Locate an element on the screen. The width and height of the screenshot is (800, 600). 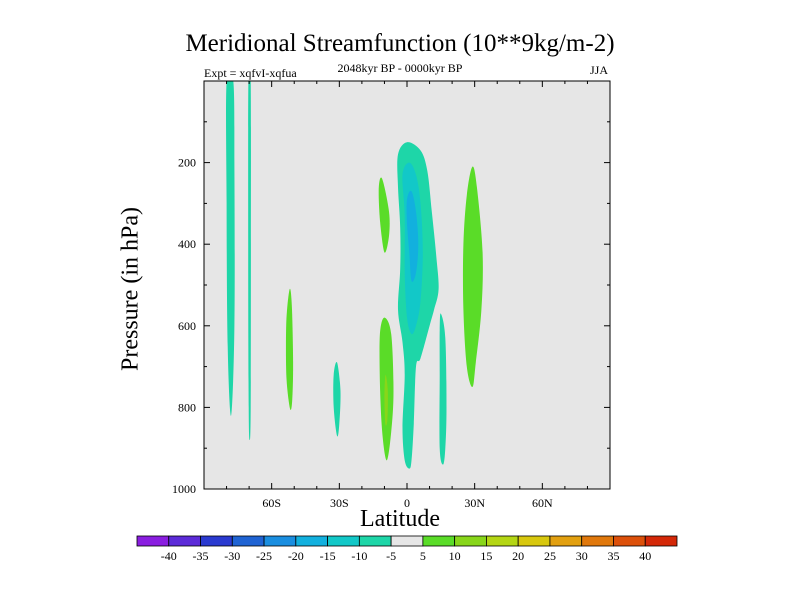
colorbar-level-label: 15 is located at coordinates (486, 556).